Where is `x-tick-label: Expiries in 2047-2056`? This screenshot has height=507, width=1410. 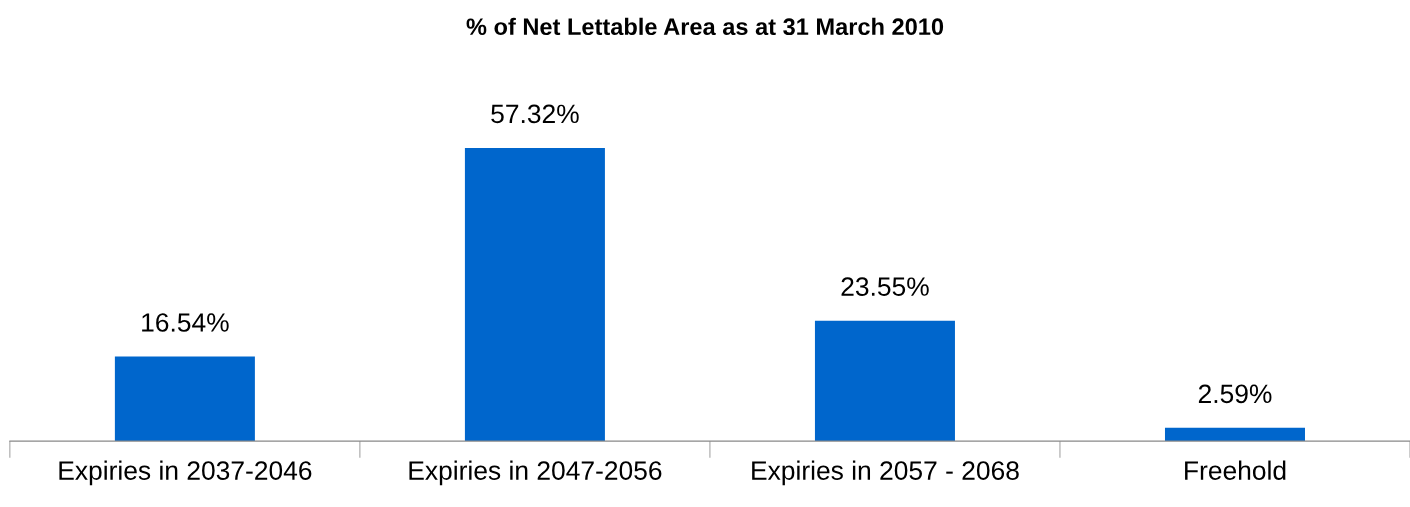
x-tick-label: Expiries in 2047-2056 is located at coordinates (535, 473).